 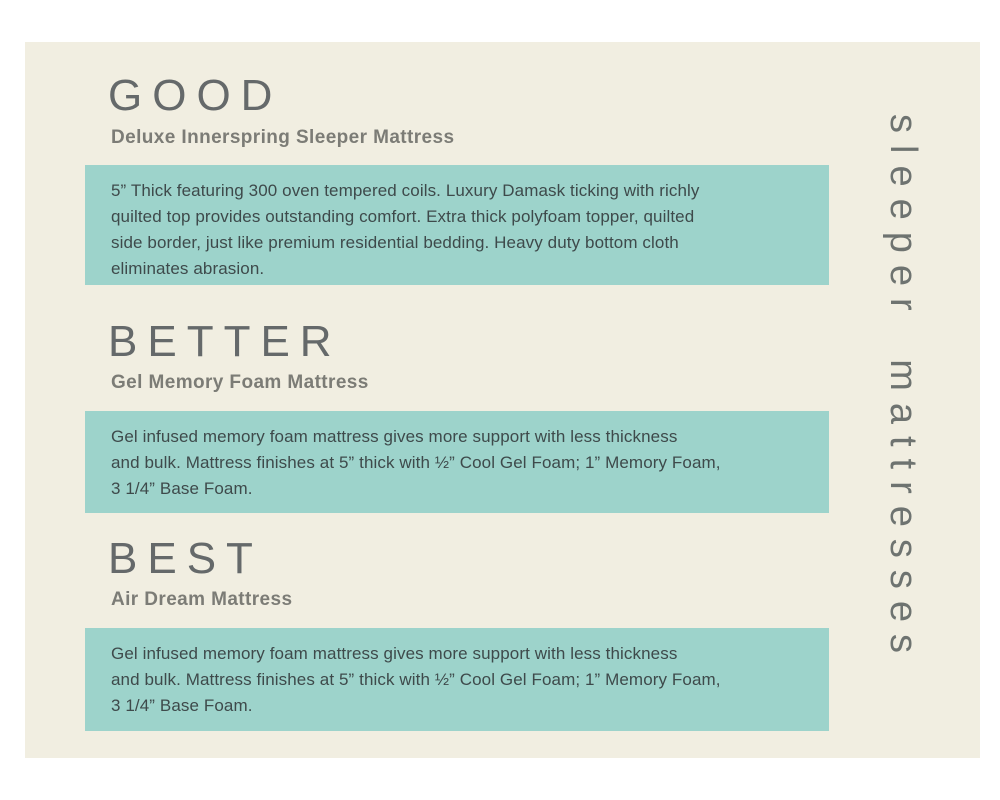 What do you see at coordinates (202, 599) in the screenshot?
I see `product-name-best: Air Dream Mattress` at bounding box center [202, 599].